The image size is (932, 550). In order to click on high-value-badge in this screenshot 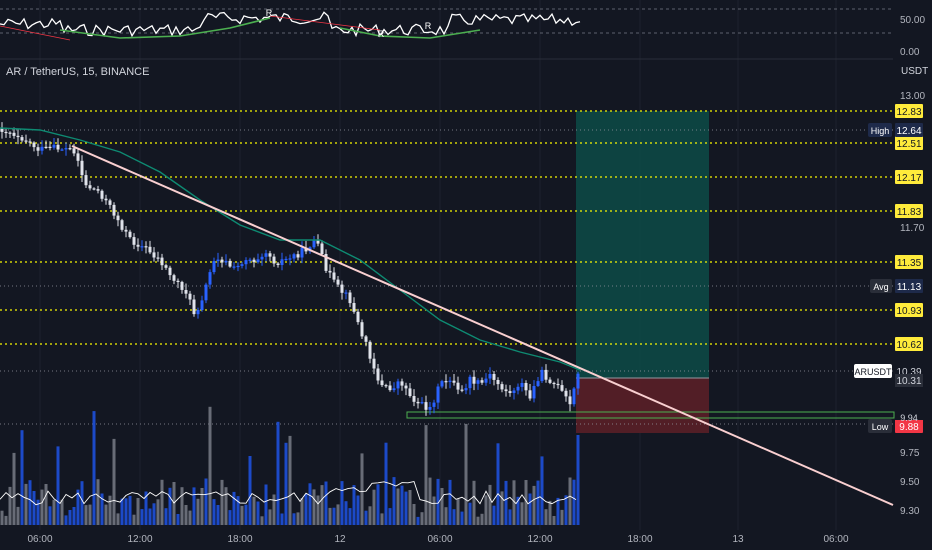, I will do `click(909, 130)`.